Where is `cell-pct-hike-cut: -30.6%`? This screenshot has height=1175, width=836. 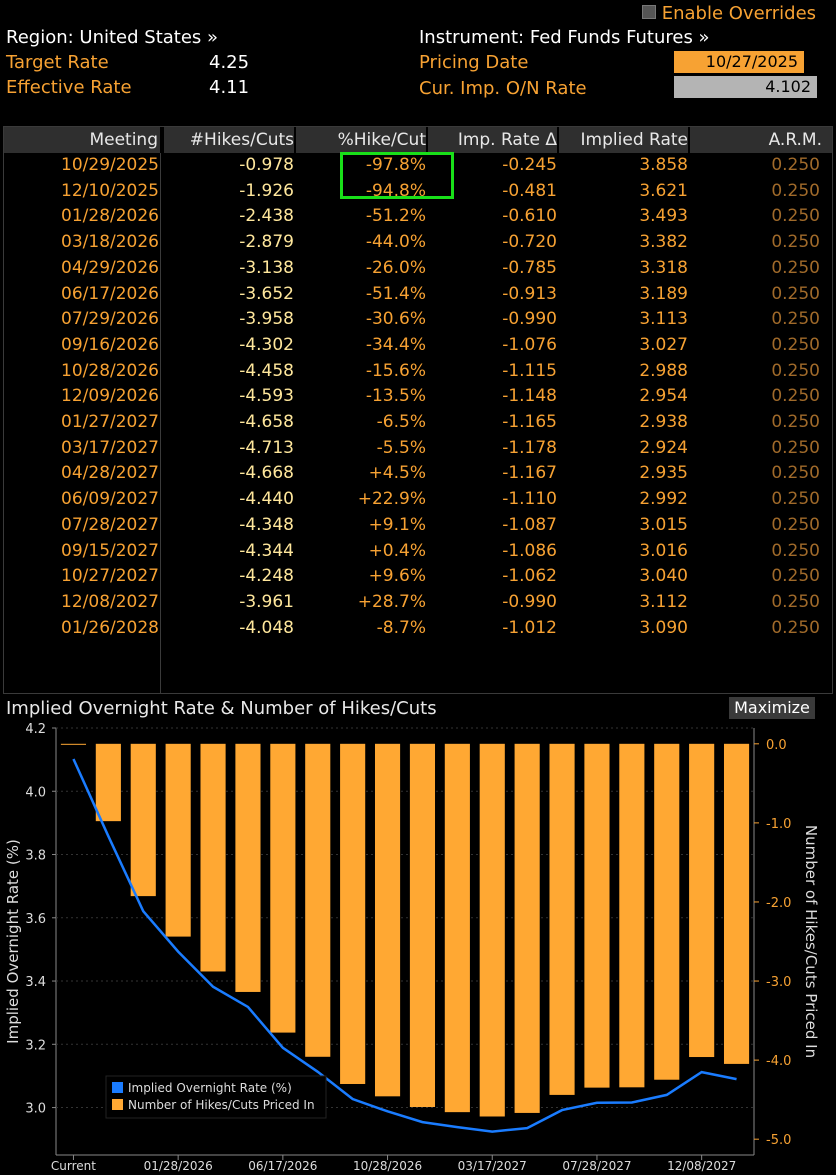
cell-pct-hike-cut: -30.6% is located at coordinates (395, 319).